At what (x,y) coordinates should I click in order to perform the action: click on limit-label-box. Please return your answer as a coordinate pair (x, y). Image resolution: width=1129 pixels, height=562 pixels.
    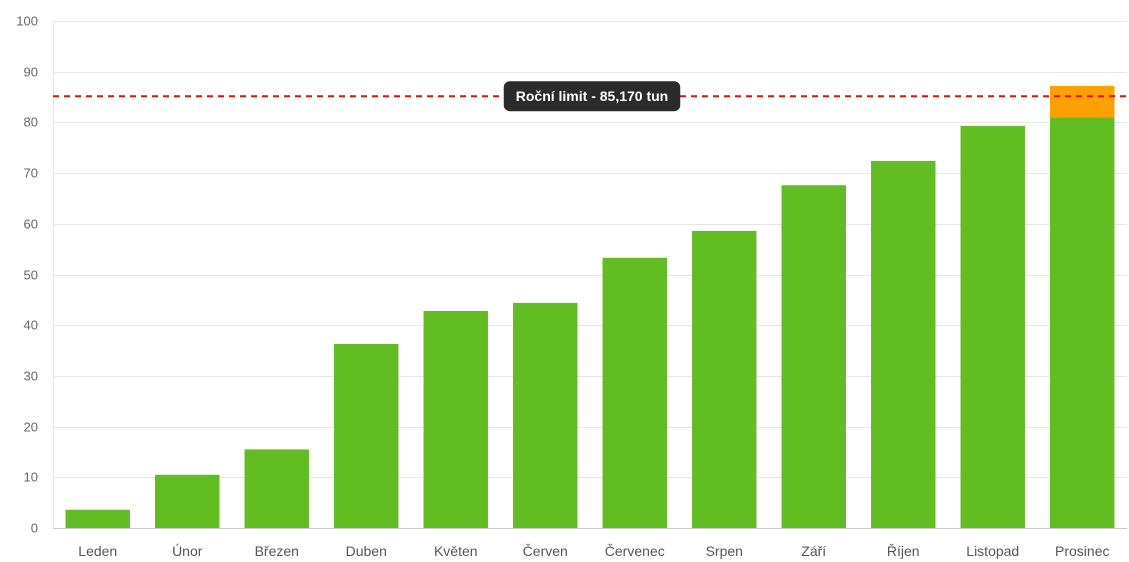
    Looking at the image, I should click on (592, 96).